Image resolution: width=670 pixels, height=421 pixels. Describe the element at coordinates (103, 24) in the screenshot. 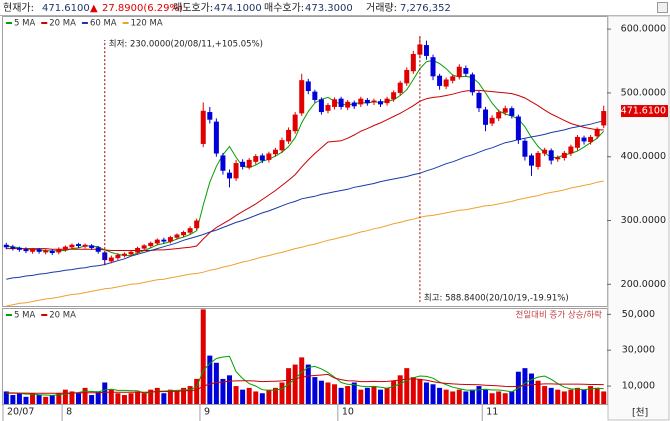

I see `legend-label: 60 MA` at that location.